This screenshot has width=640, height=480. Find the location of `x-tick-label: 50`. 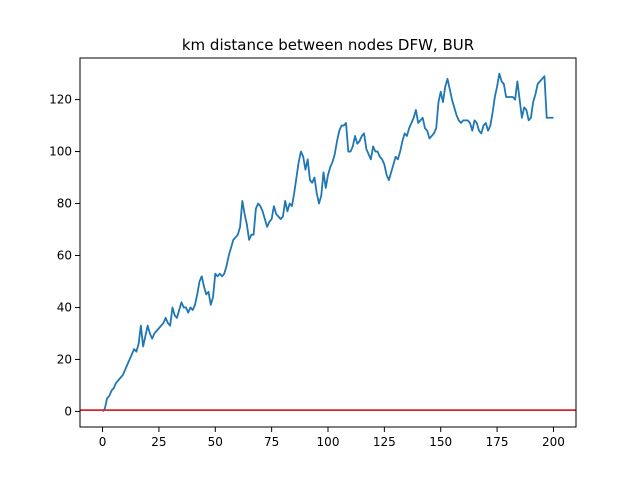

x-tick-label: 50 is located at coordinates (215, 442).